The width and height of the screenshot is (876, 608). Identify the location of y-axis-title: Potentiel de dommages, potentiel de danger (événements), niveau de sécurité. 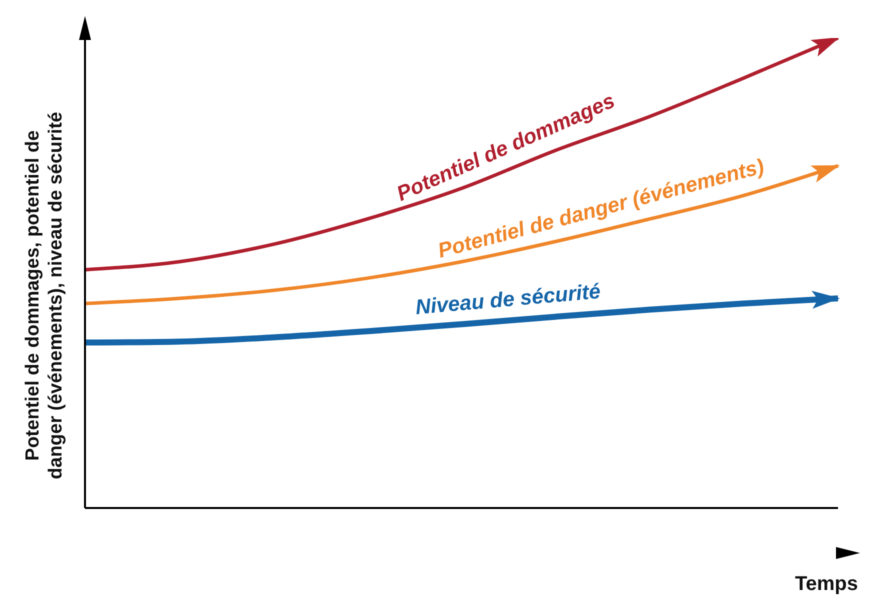
(44, 296).